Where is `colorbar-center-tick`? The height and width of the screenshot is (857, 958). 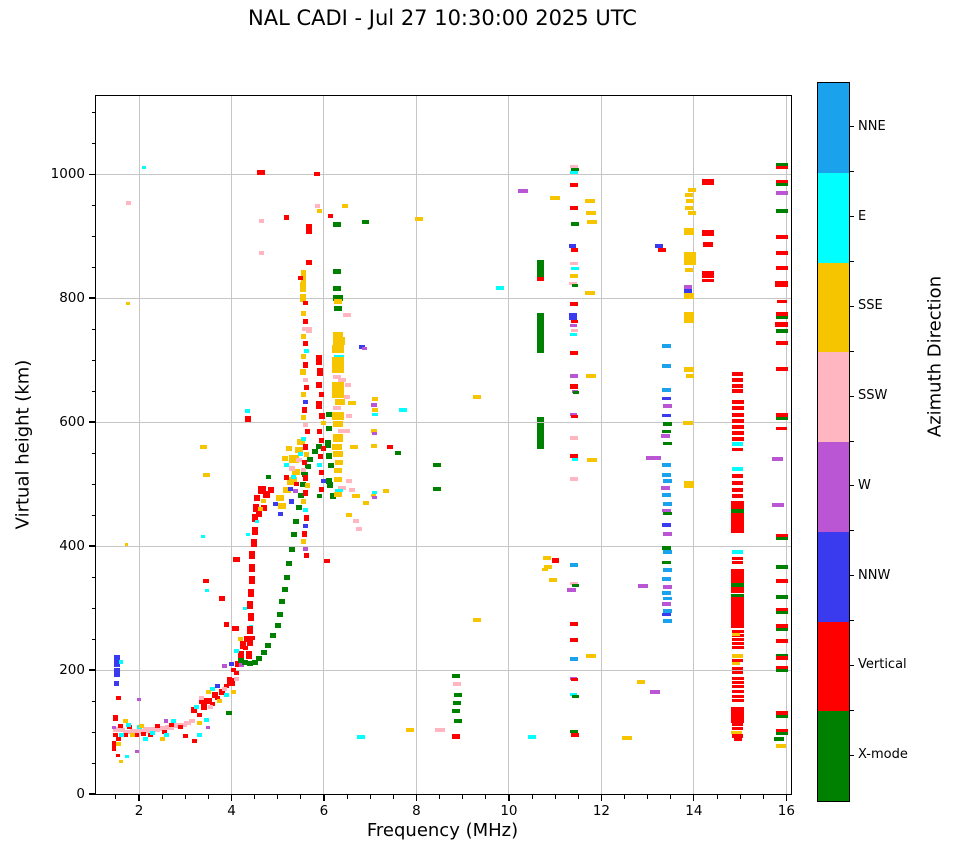 colorbar-center-tick is located at coordinates (852, 665).